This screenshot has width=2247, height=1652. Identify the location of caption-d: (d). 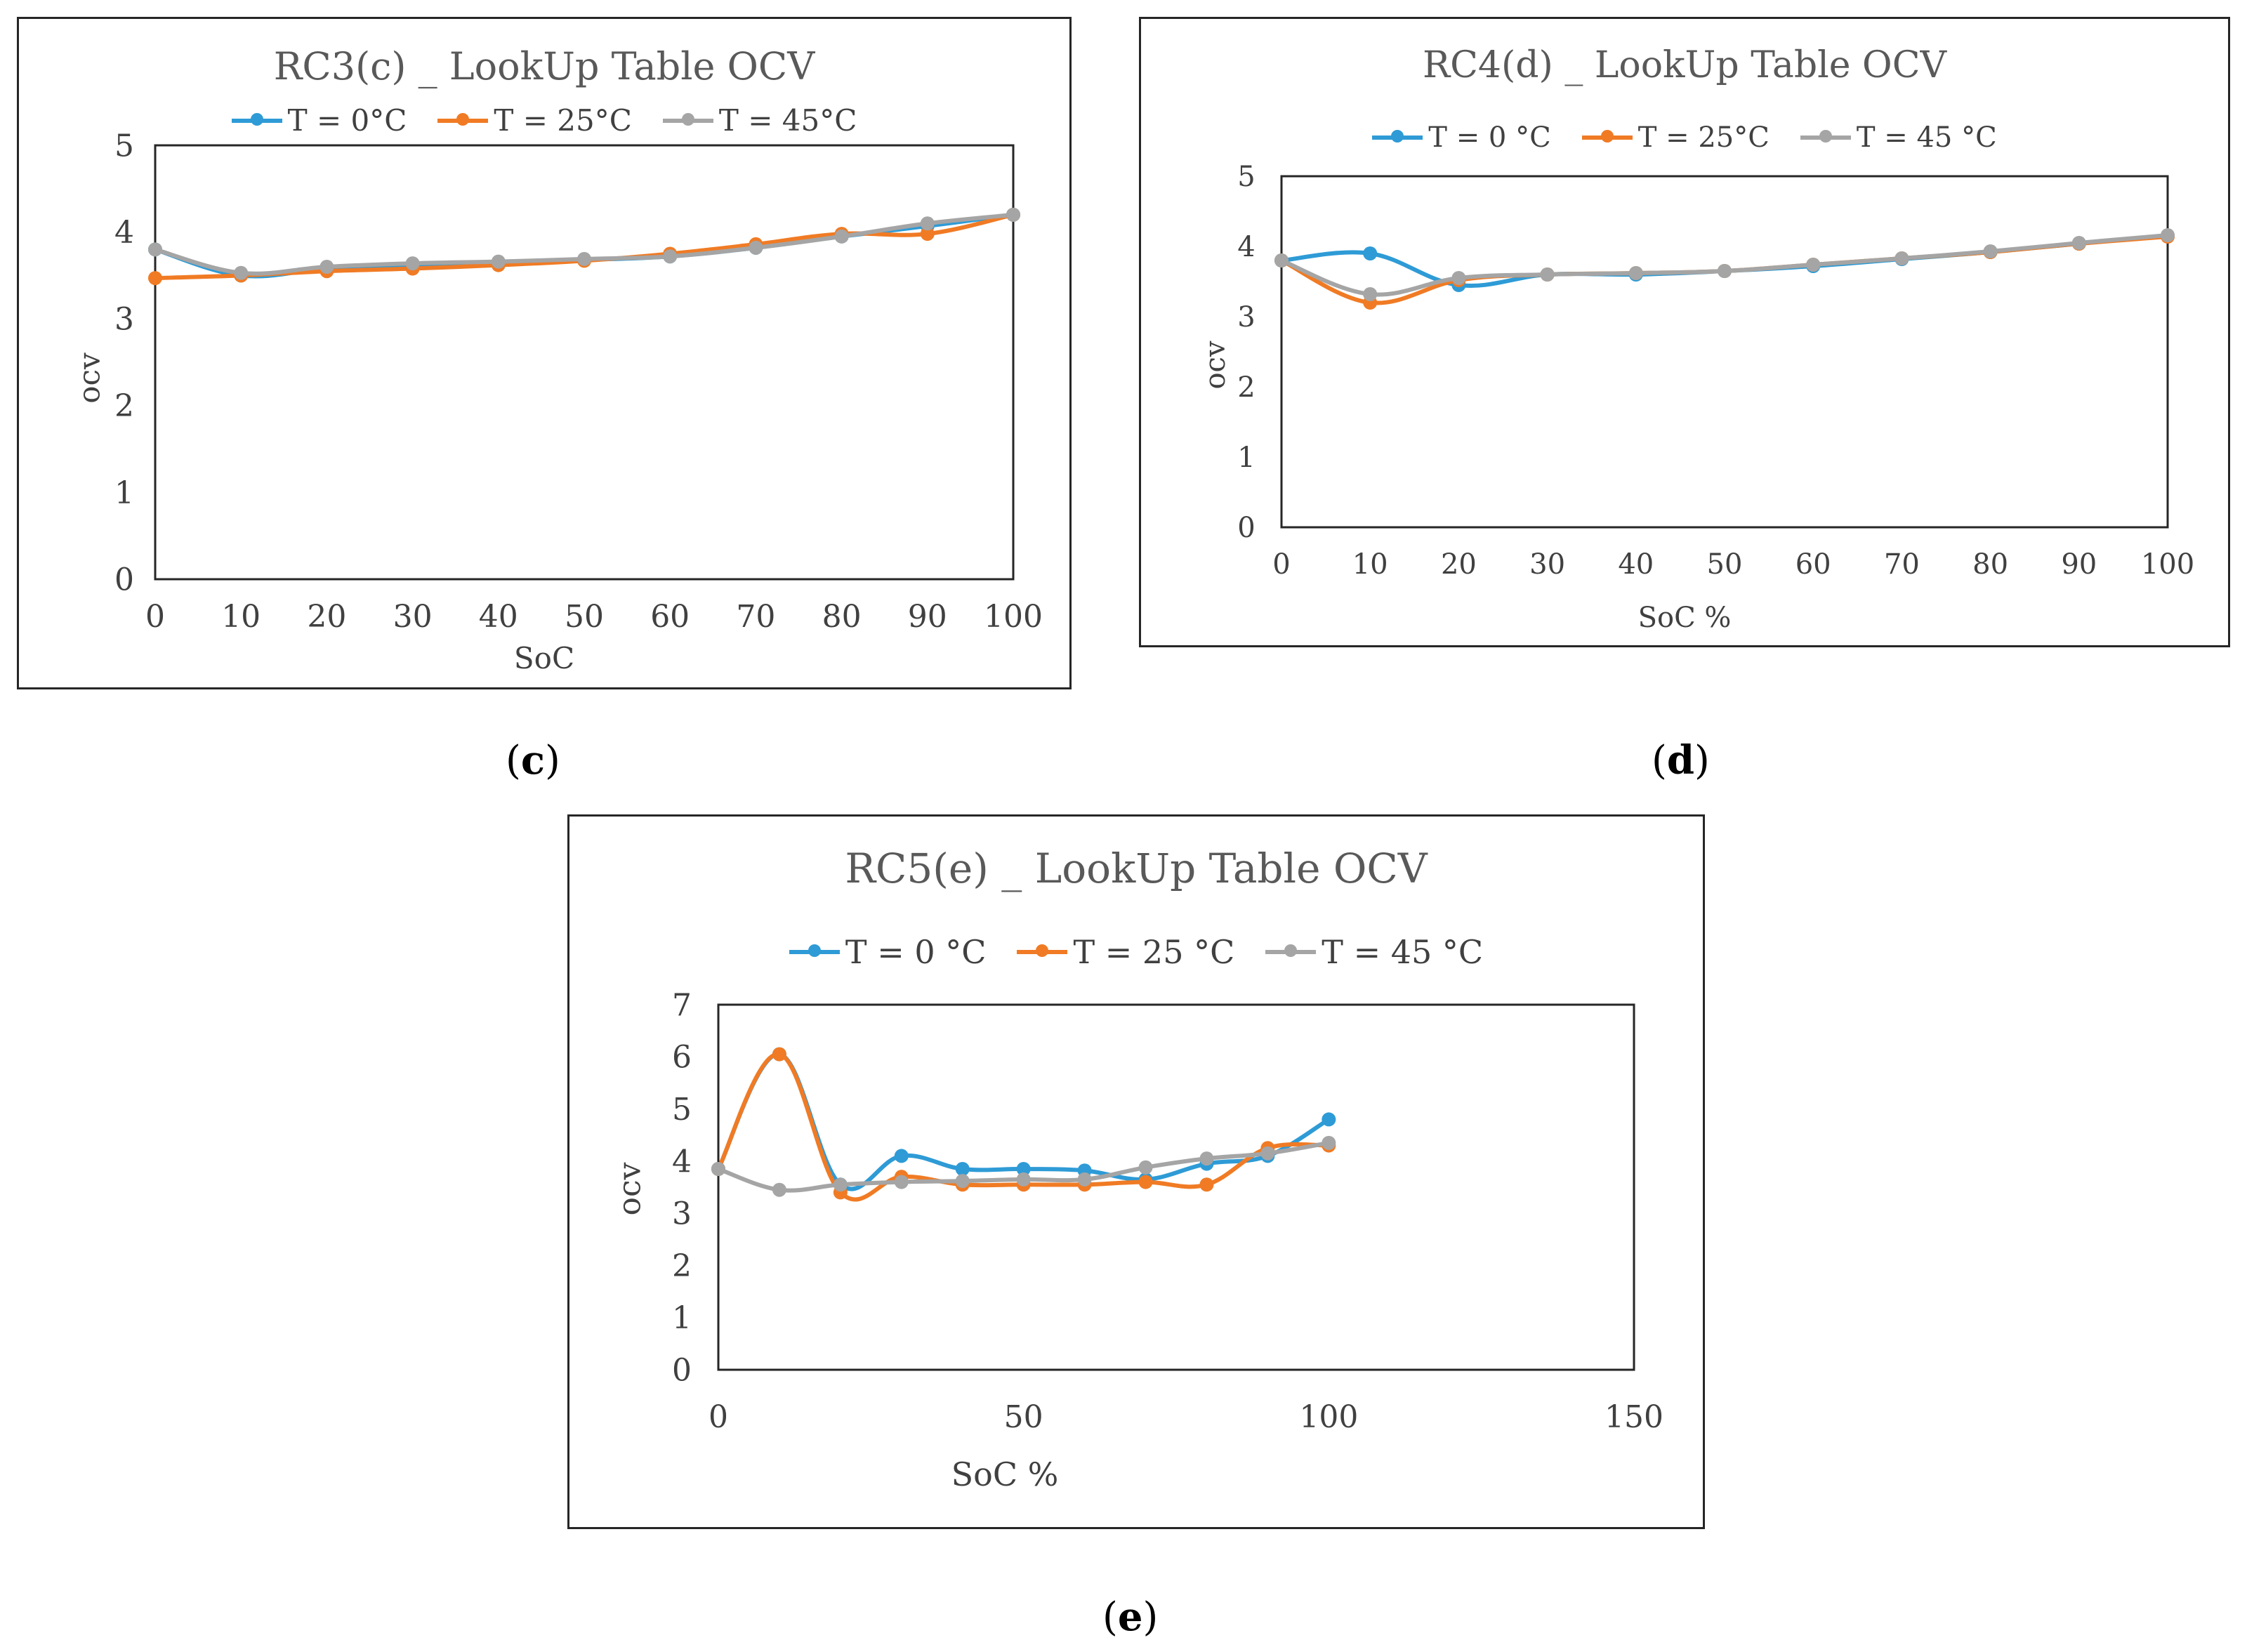
(1681, 760).